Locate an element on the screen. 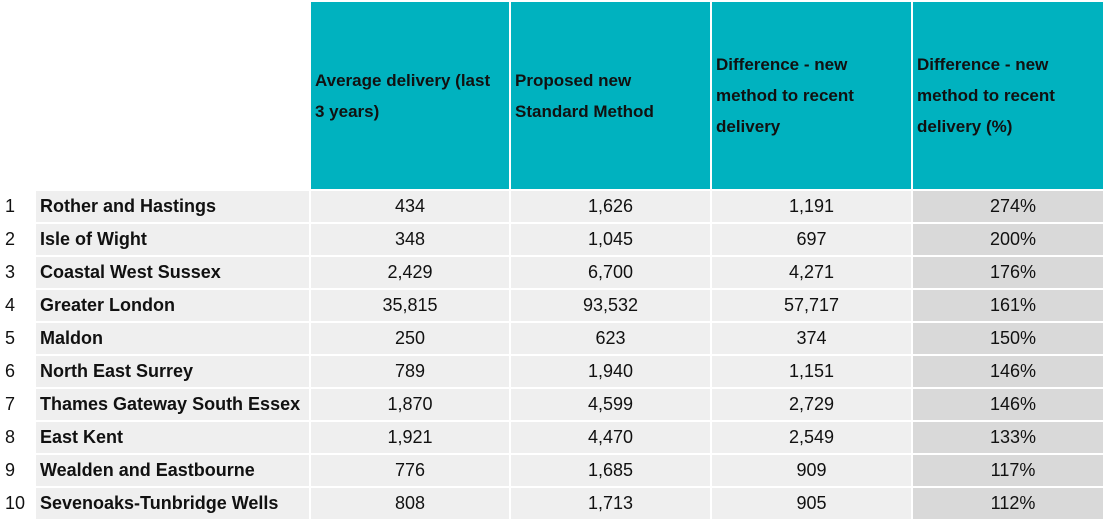 This screenshot has width=1103, height=520. row-average-delivery: 789 is located at coordinates (410, 371).